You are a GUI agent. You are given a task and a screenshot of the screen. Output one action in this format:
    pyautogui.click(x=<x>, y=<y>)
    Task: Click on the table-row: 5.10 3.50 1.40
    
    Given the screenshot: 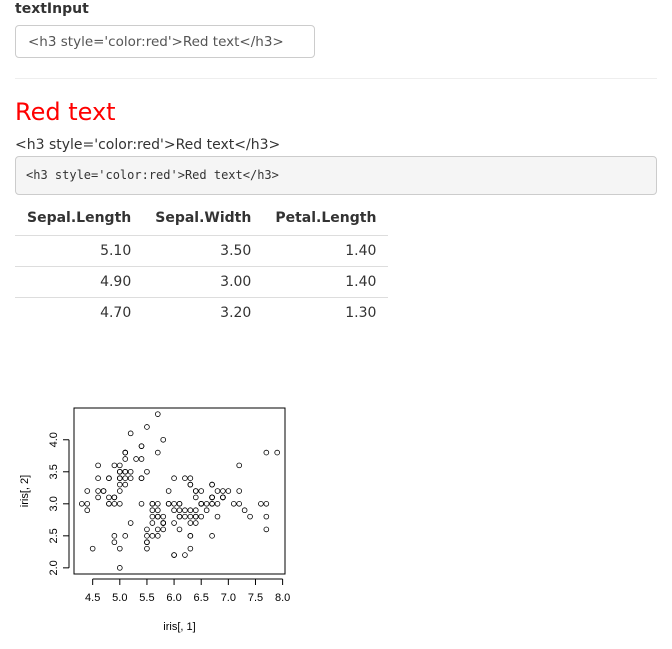 What is the action you would take?
    pyautogui.click(x=202, y=251)
    